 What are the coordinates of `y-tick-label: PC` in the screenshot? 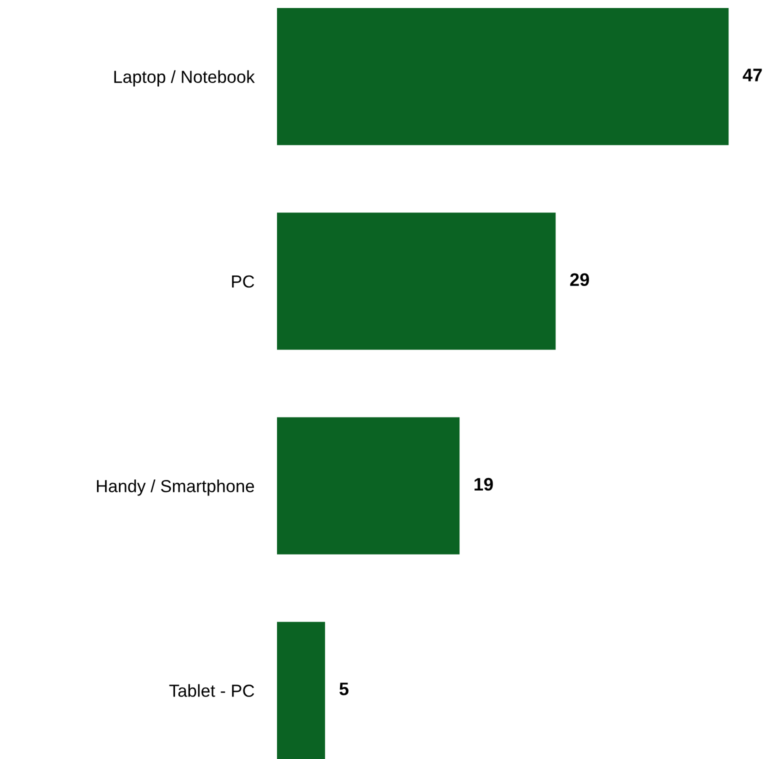 It's located at (243, 281).